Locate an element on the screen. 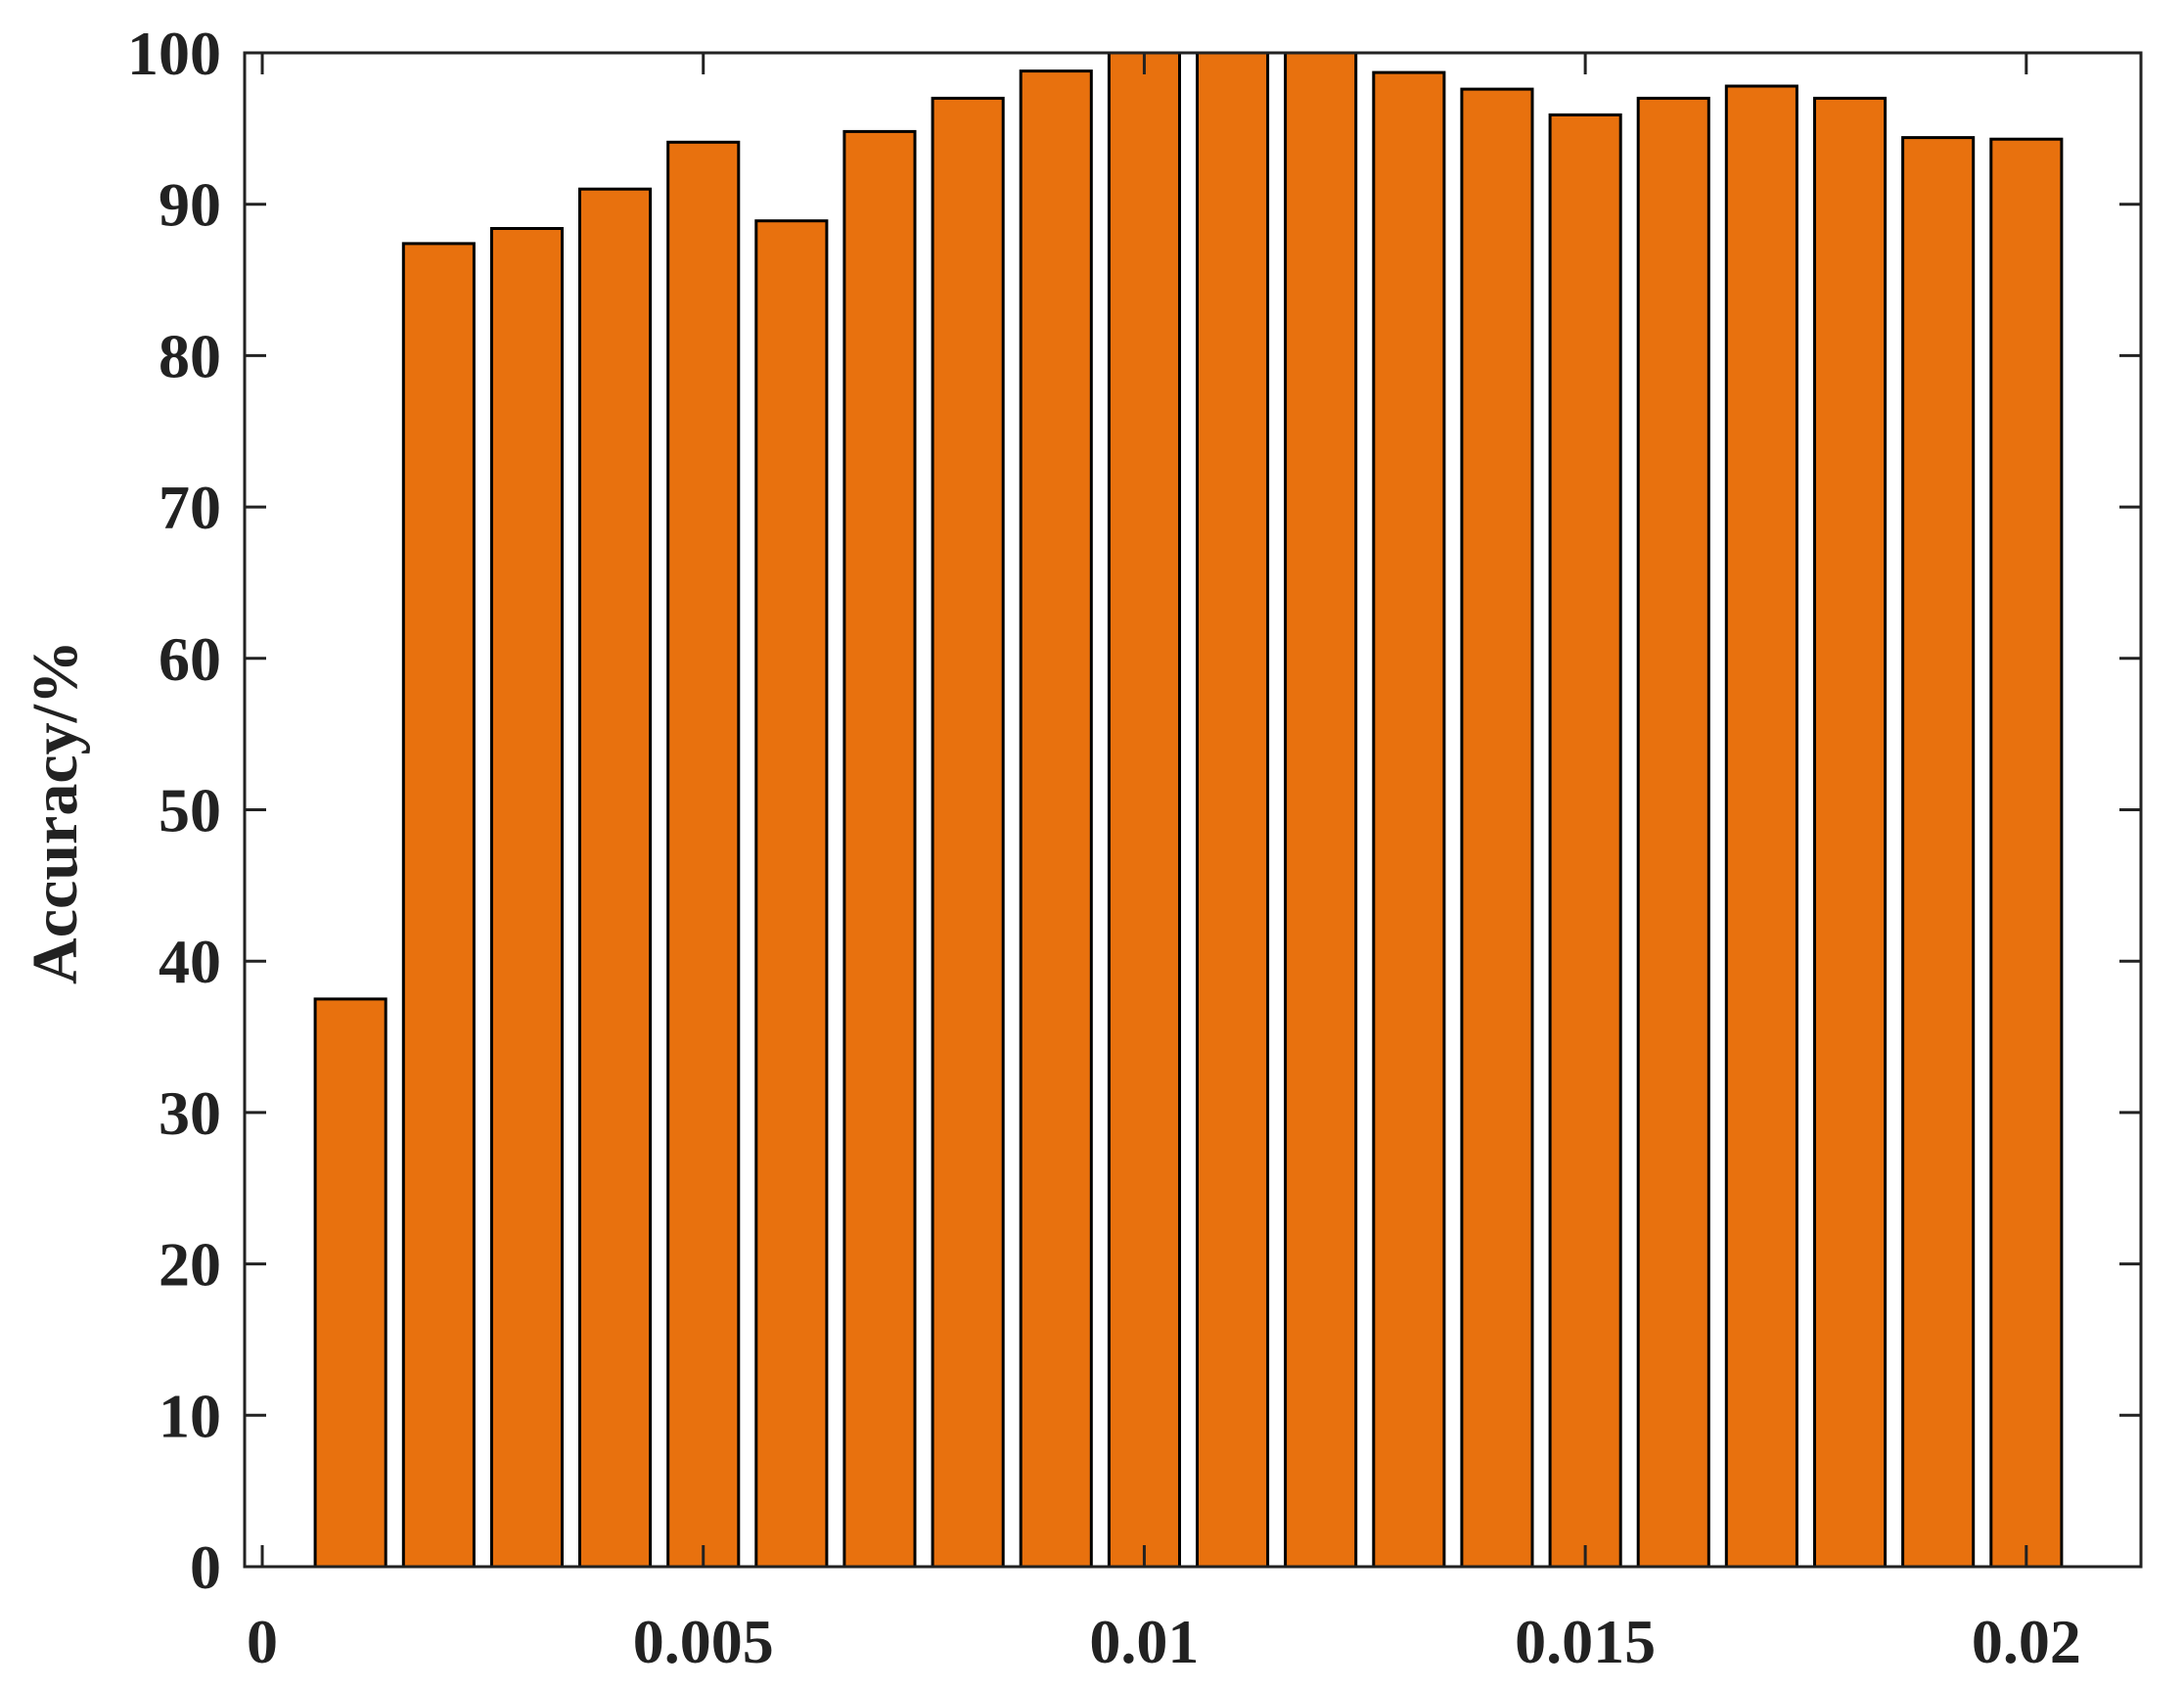 This screenshot has height=1689, width=2184. y-tick-label: 30 is located at coordinates (190, 1113).